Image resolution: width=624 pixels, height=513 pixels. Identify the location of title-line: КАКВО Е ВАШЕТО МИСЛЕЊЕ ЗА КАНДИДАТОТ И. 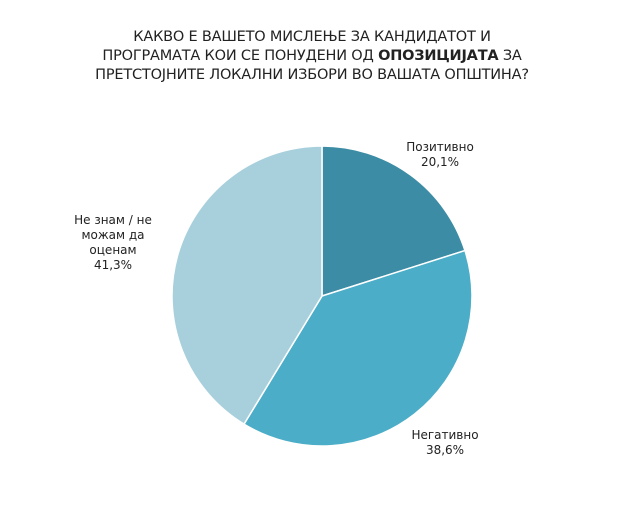
(312, 37).